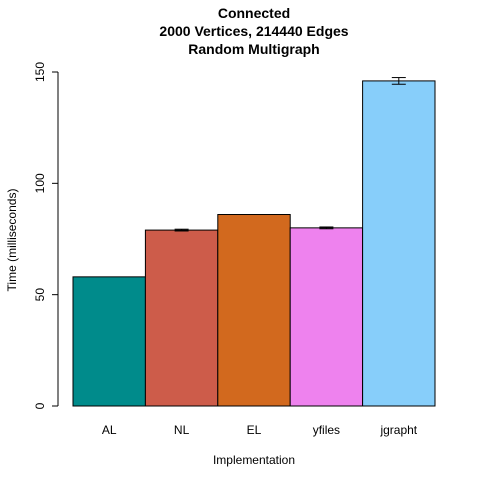 The image size is (480, 480). Describe the element at coordinates (253, 49) in the screenshot. I see `chart-title-line-3: Random Multigraph` at that location.